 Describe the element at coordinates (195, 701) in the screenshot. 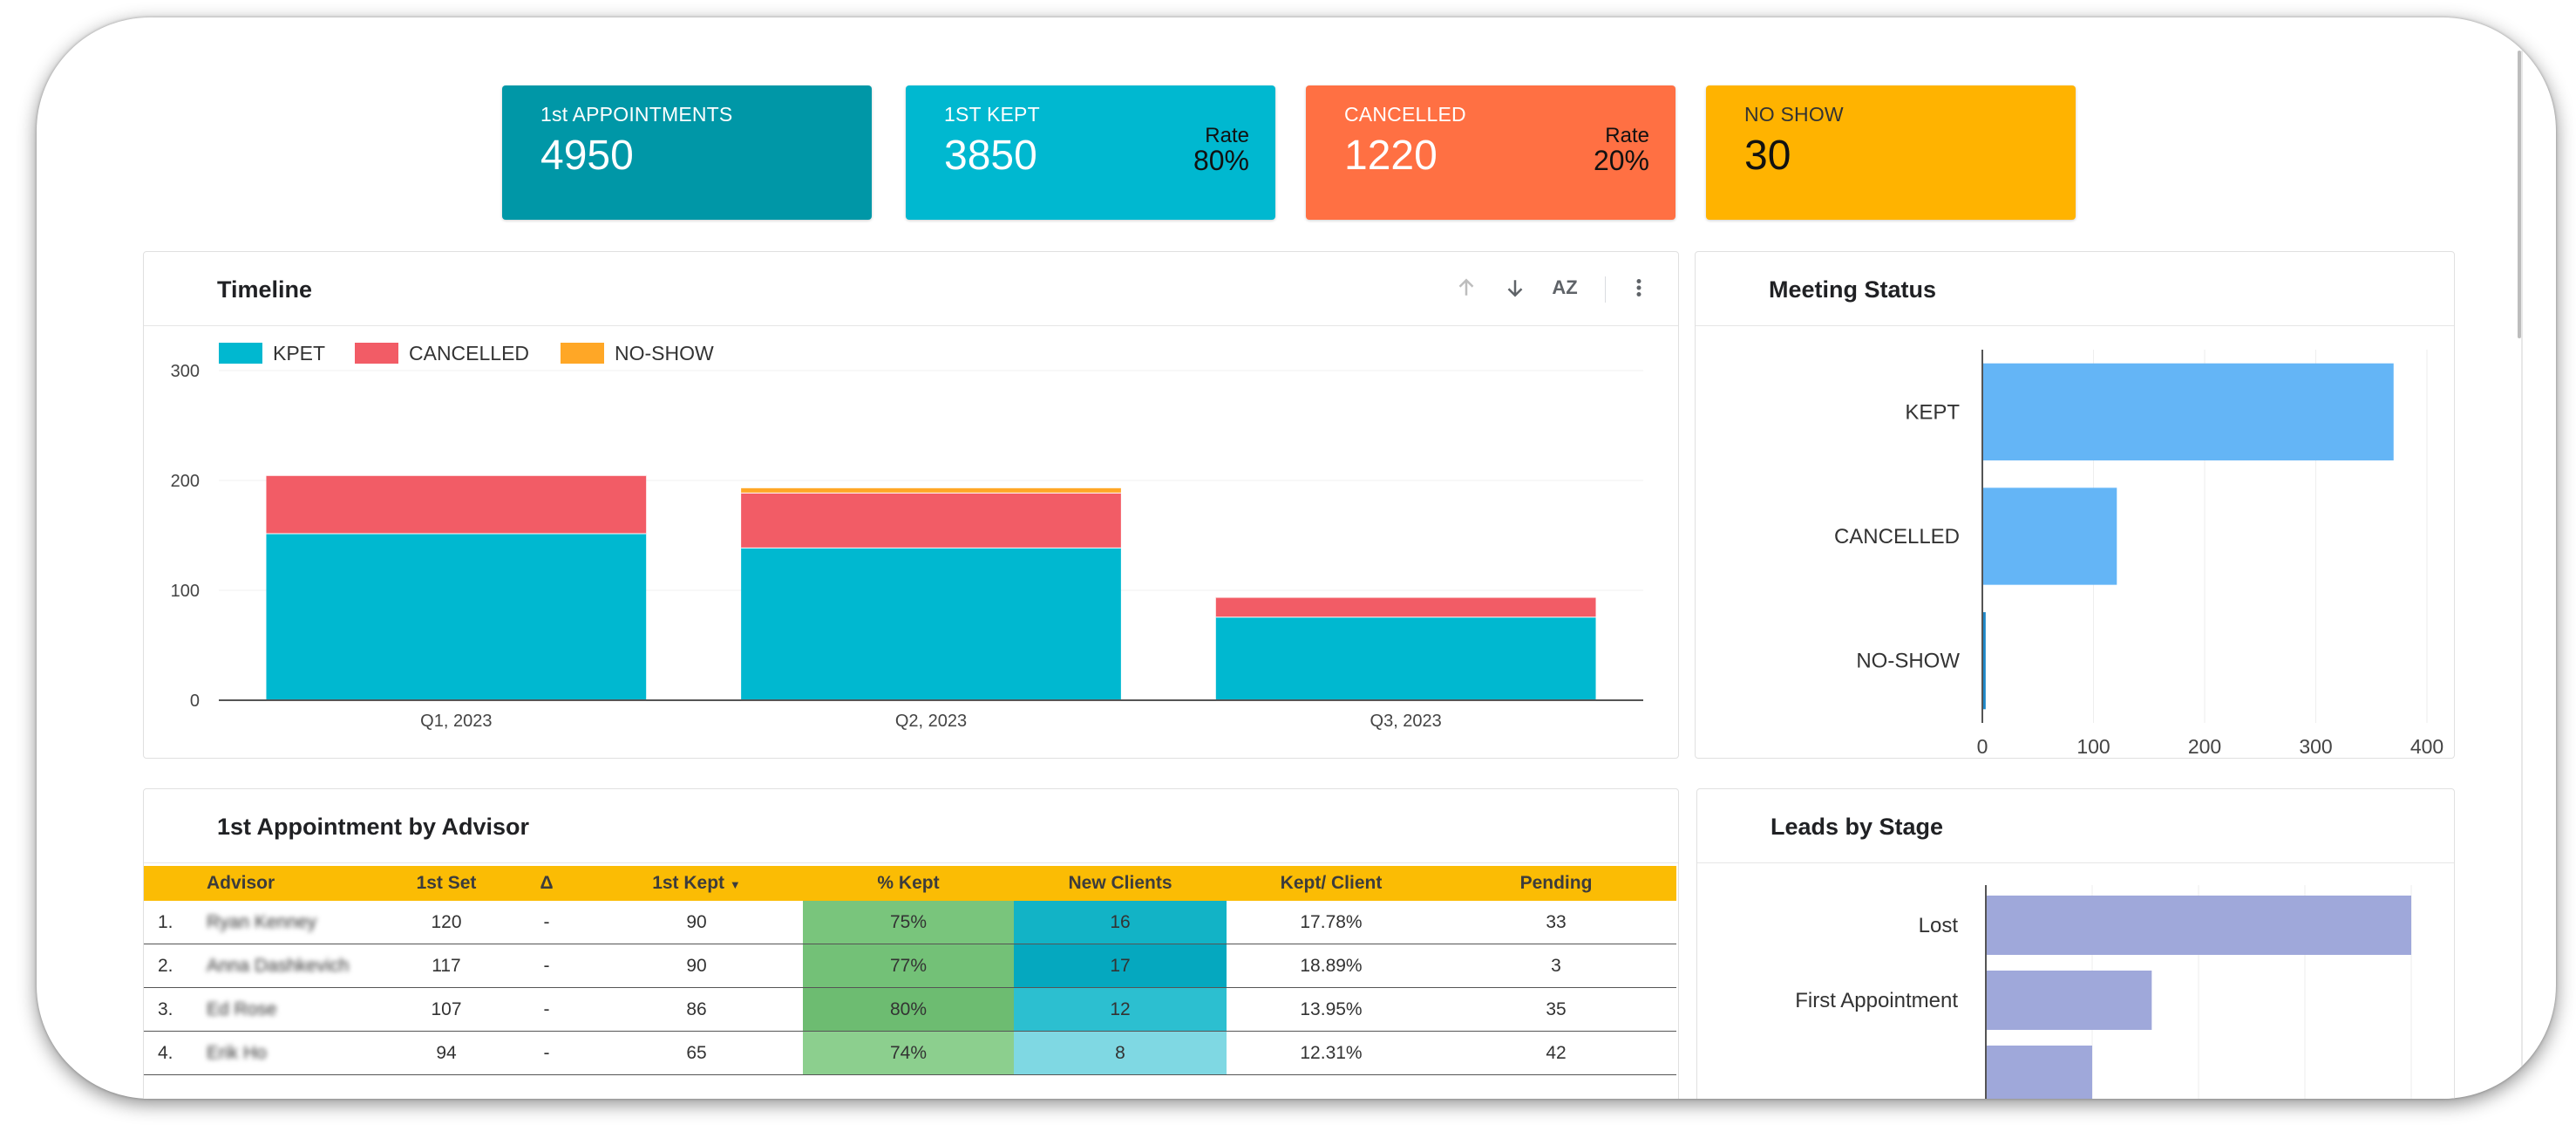

I see `y-tick-label: 0` at that location.